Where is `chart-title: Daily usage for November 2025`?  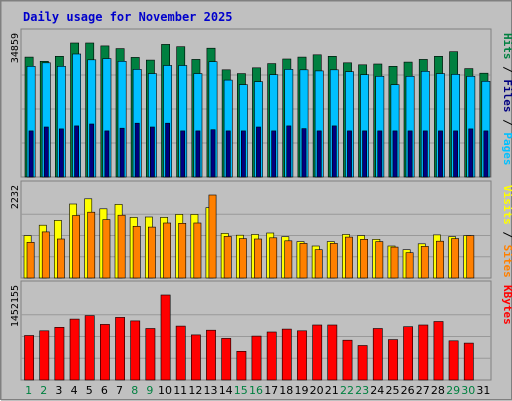 chart-title: Daily usage for November 2025 is located at coordinates (128, 17).